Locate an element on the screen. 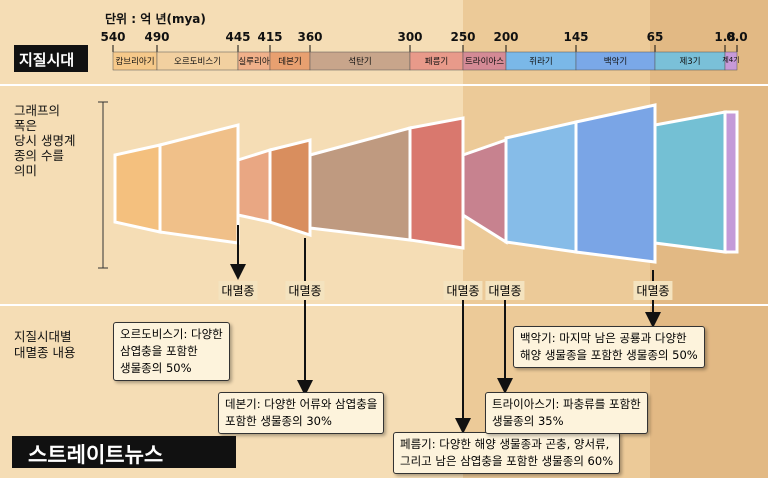 Image resolution: width=768 pixels, height=478 pixels. period-label: 쥐라기 is located at coordinates (541, 62).